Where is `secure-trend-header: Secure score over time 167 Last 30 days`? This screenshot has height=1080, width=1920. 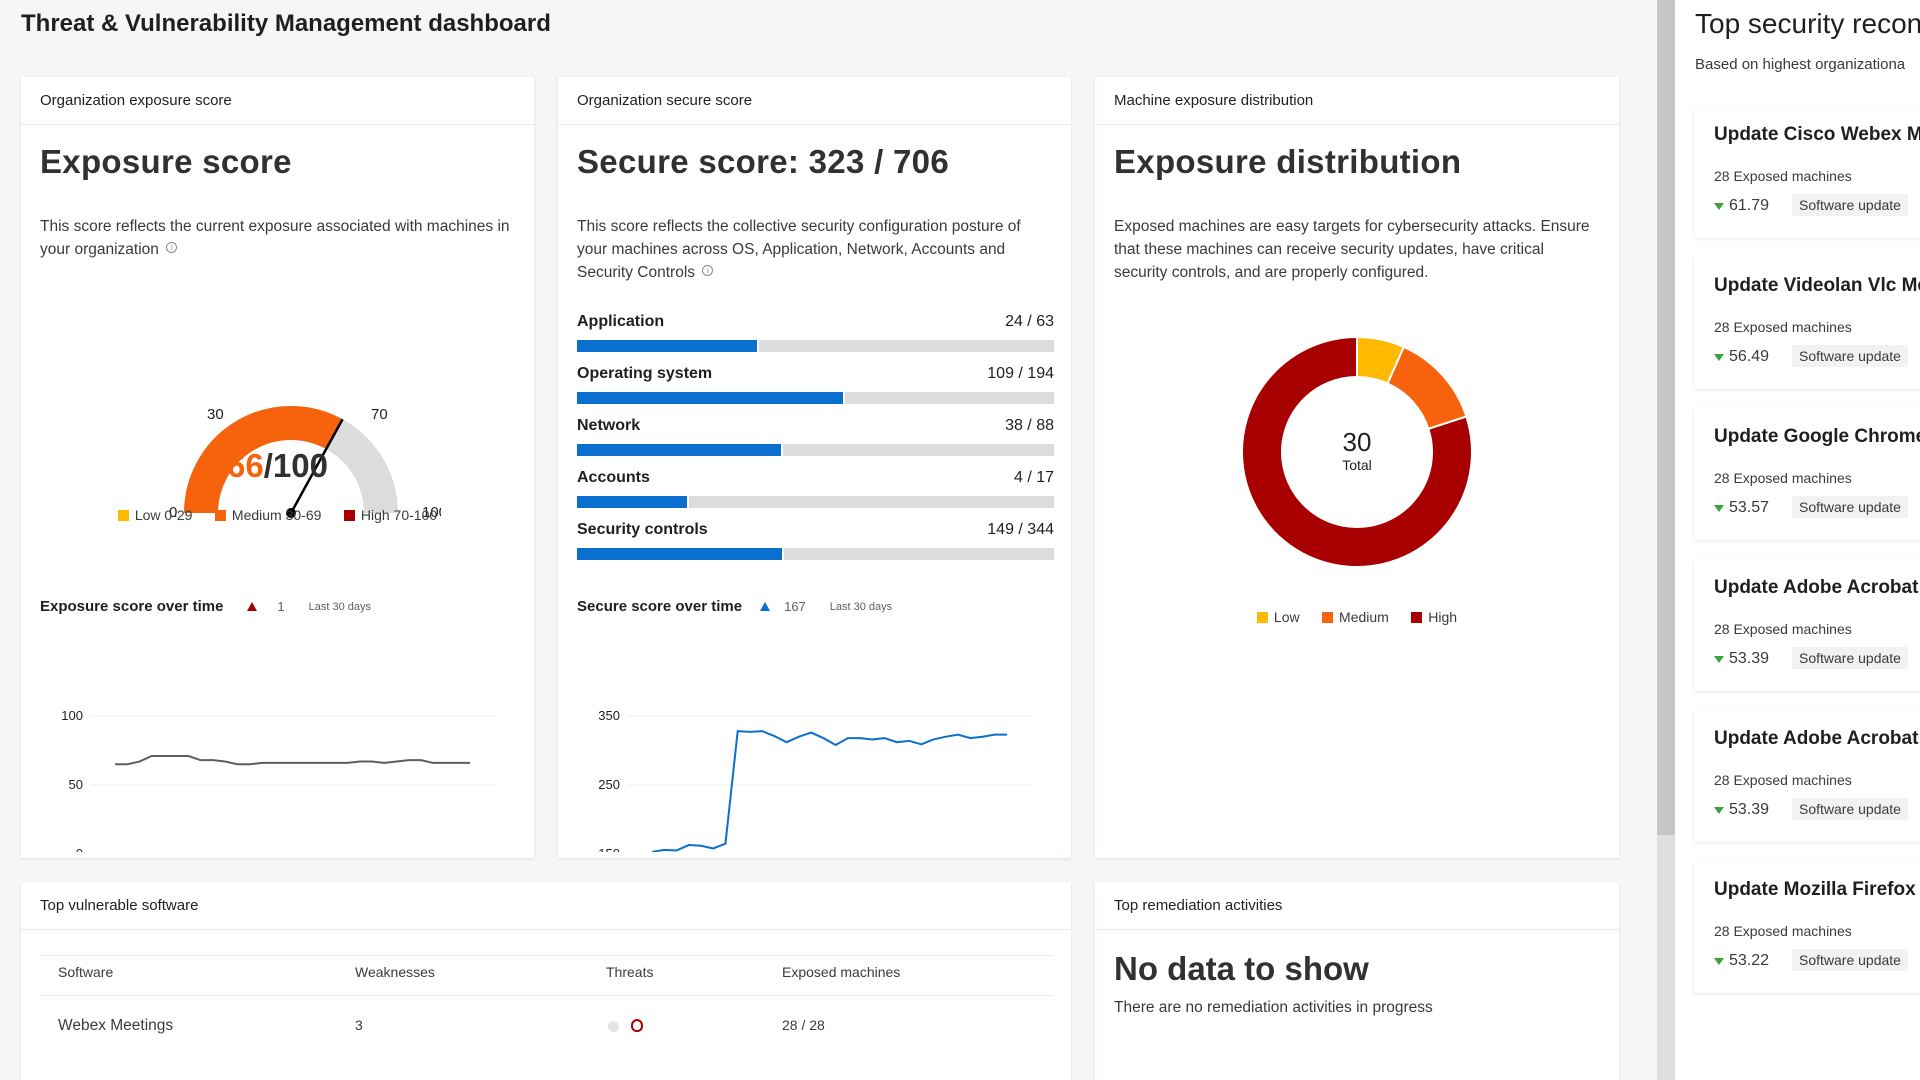
secure-trend-header: Secure score over time 167 Last 30 days is located at coordinates (734, 606).